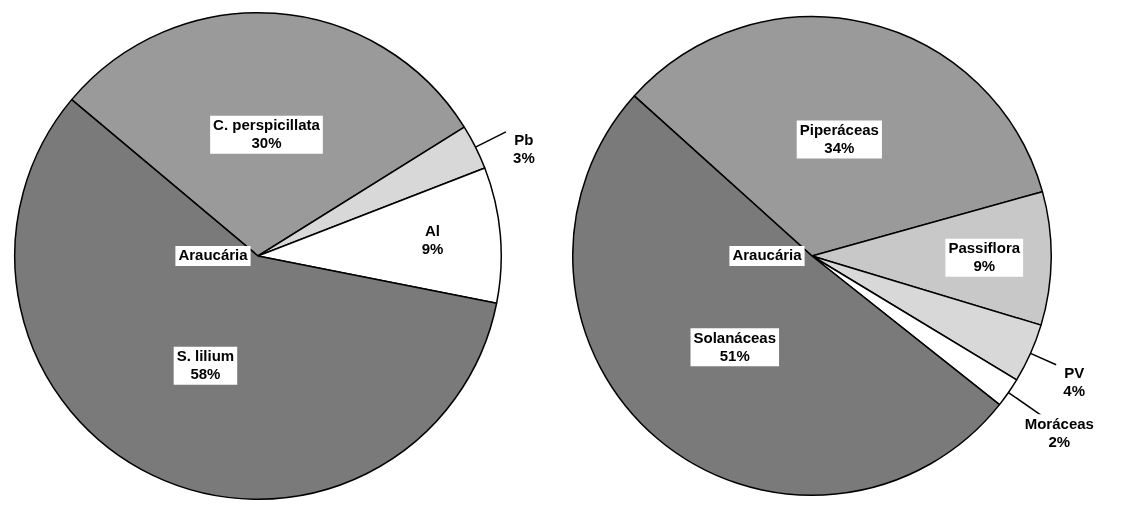 The image size is (1139, 512). Describe the element at coordinates (734, 355) in the screenshot. I see `data-label: 51%` at that location.